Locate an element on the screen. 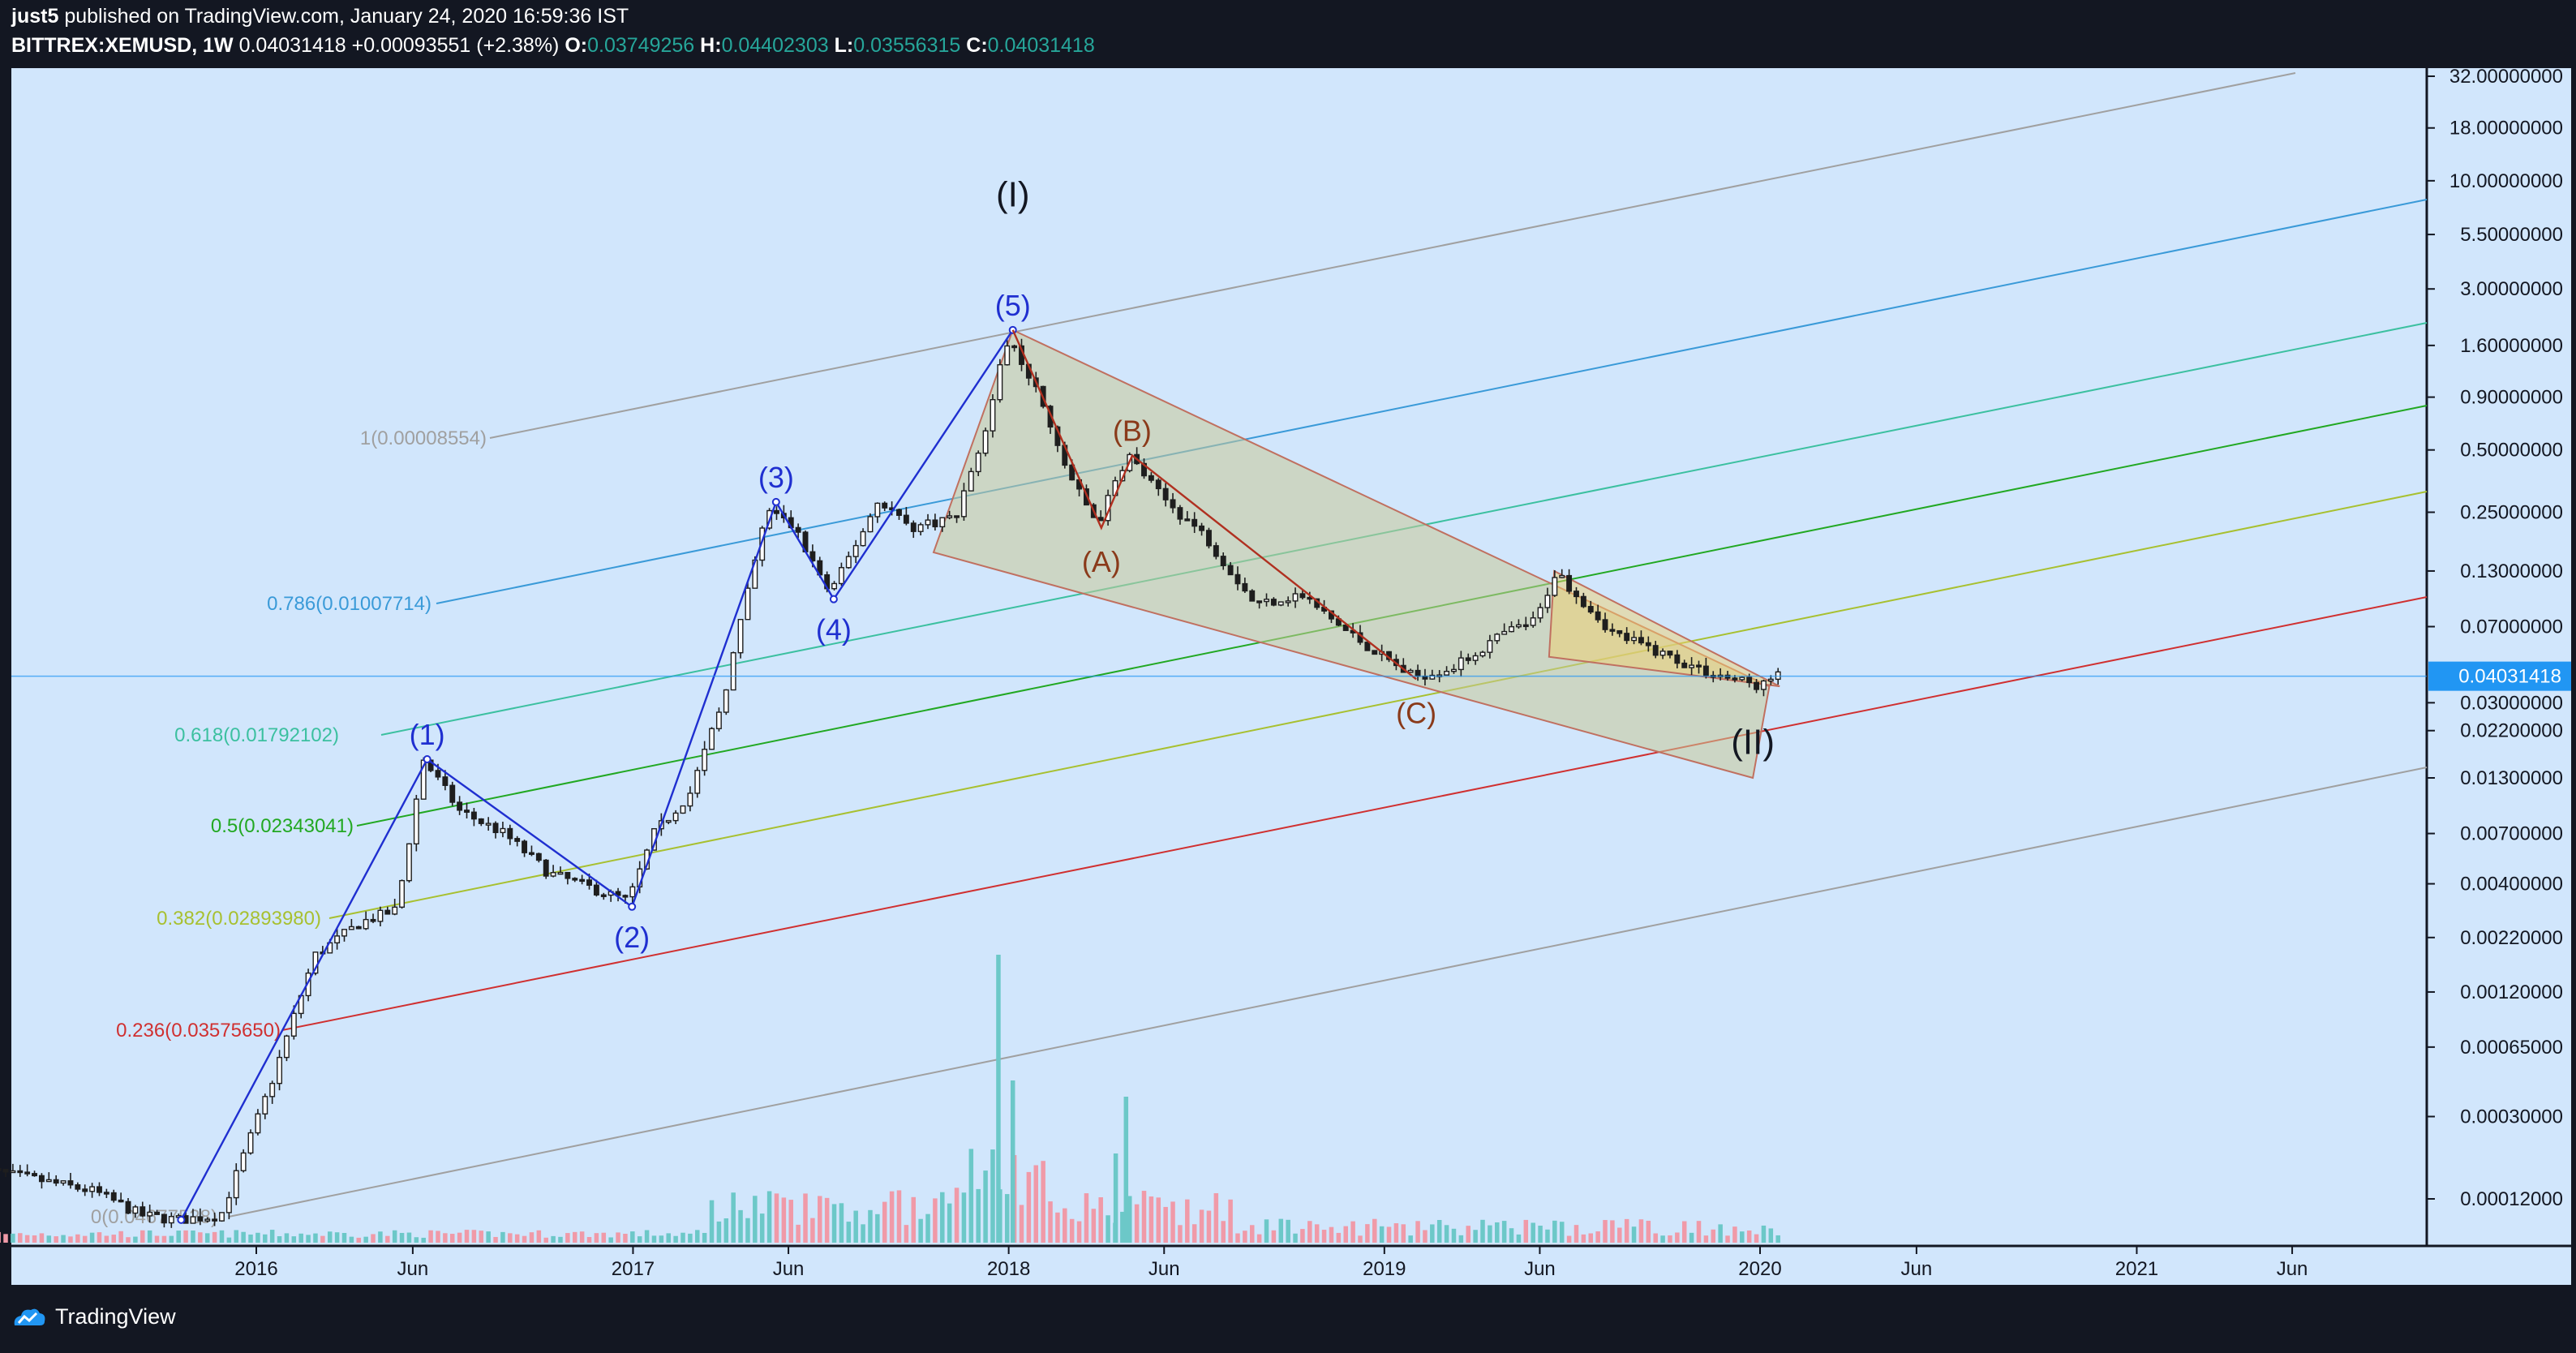 This screenshot has width=2576, height=1353. time-tick-label: 2018 is located at coordinates (1009, 1269).